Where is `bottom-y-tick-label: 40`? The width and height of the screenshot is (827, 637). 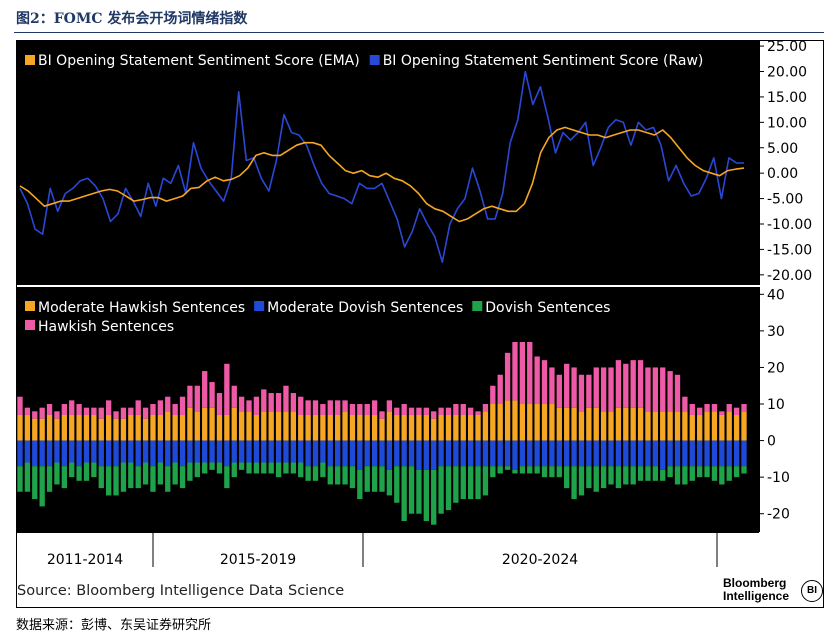
bottom-y-tick-label: 40 is located at coordinates (776, 295).